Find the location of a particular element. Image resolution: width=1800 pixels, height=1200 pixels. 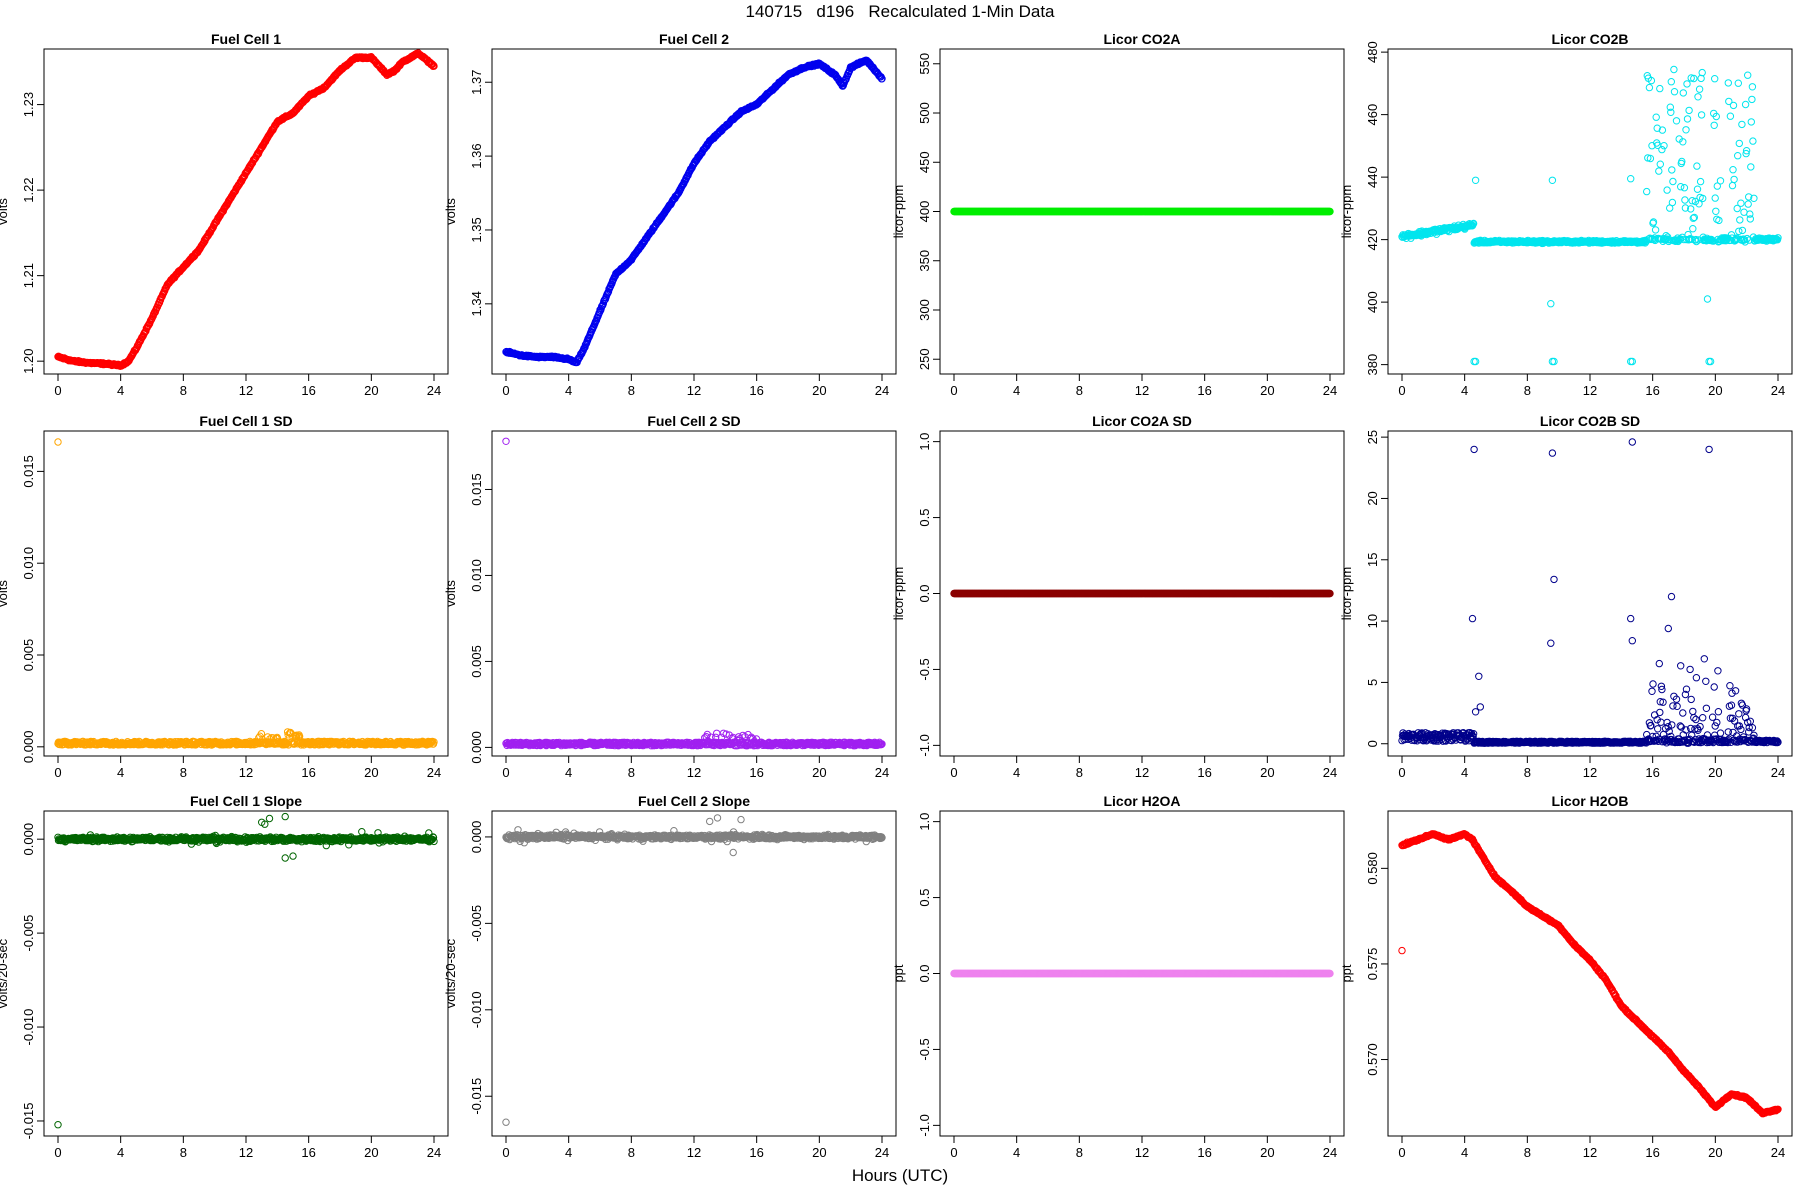

panel-title: Fuel Cell 2 is located at coordinates (694, 39).